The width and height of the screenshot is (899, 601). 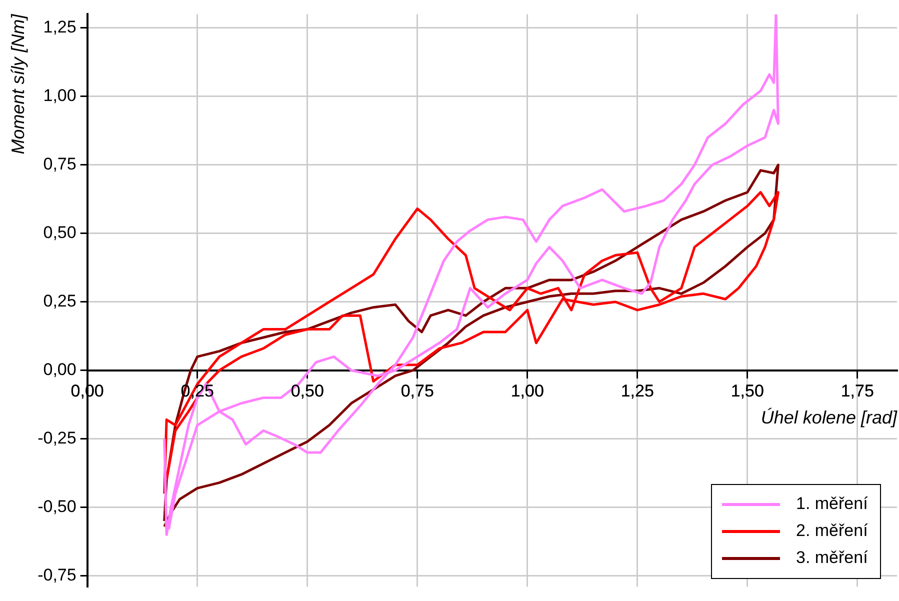 What do you see at coordinates (59, 301) in the screenshot?
I see `y-tick-label: 0,25` at bounding box center [59, 301].